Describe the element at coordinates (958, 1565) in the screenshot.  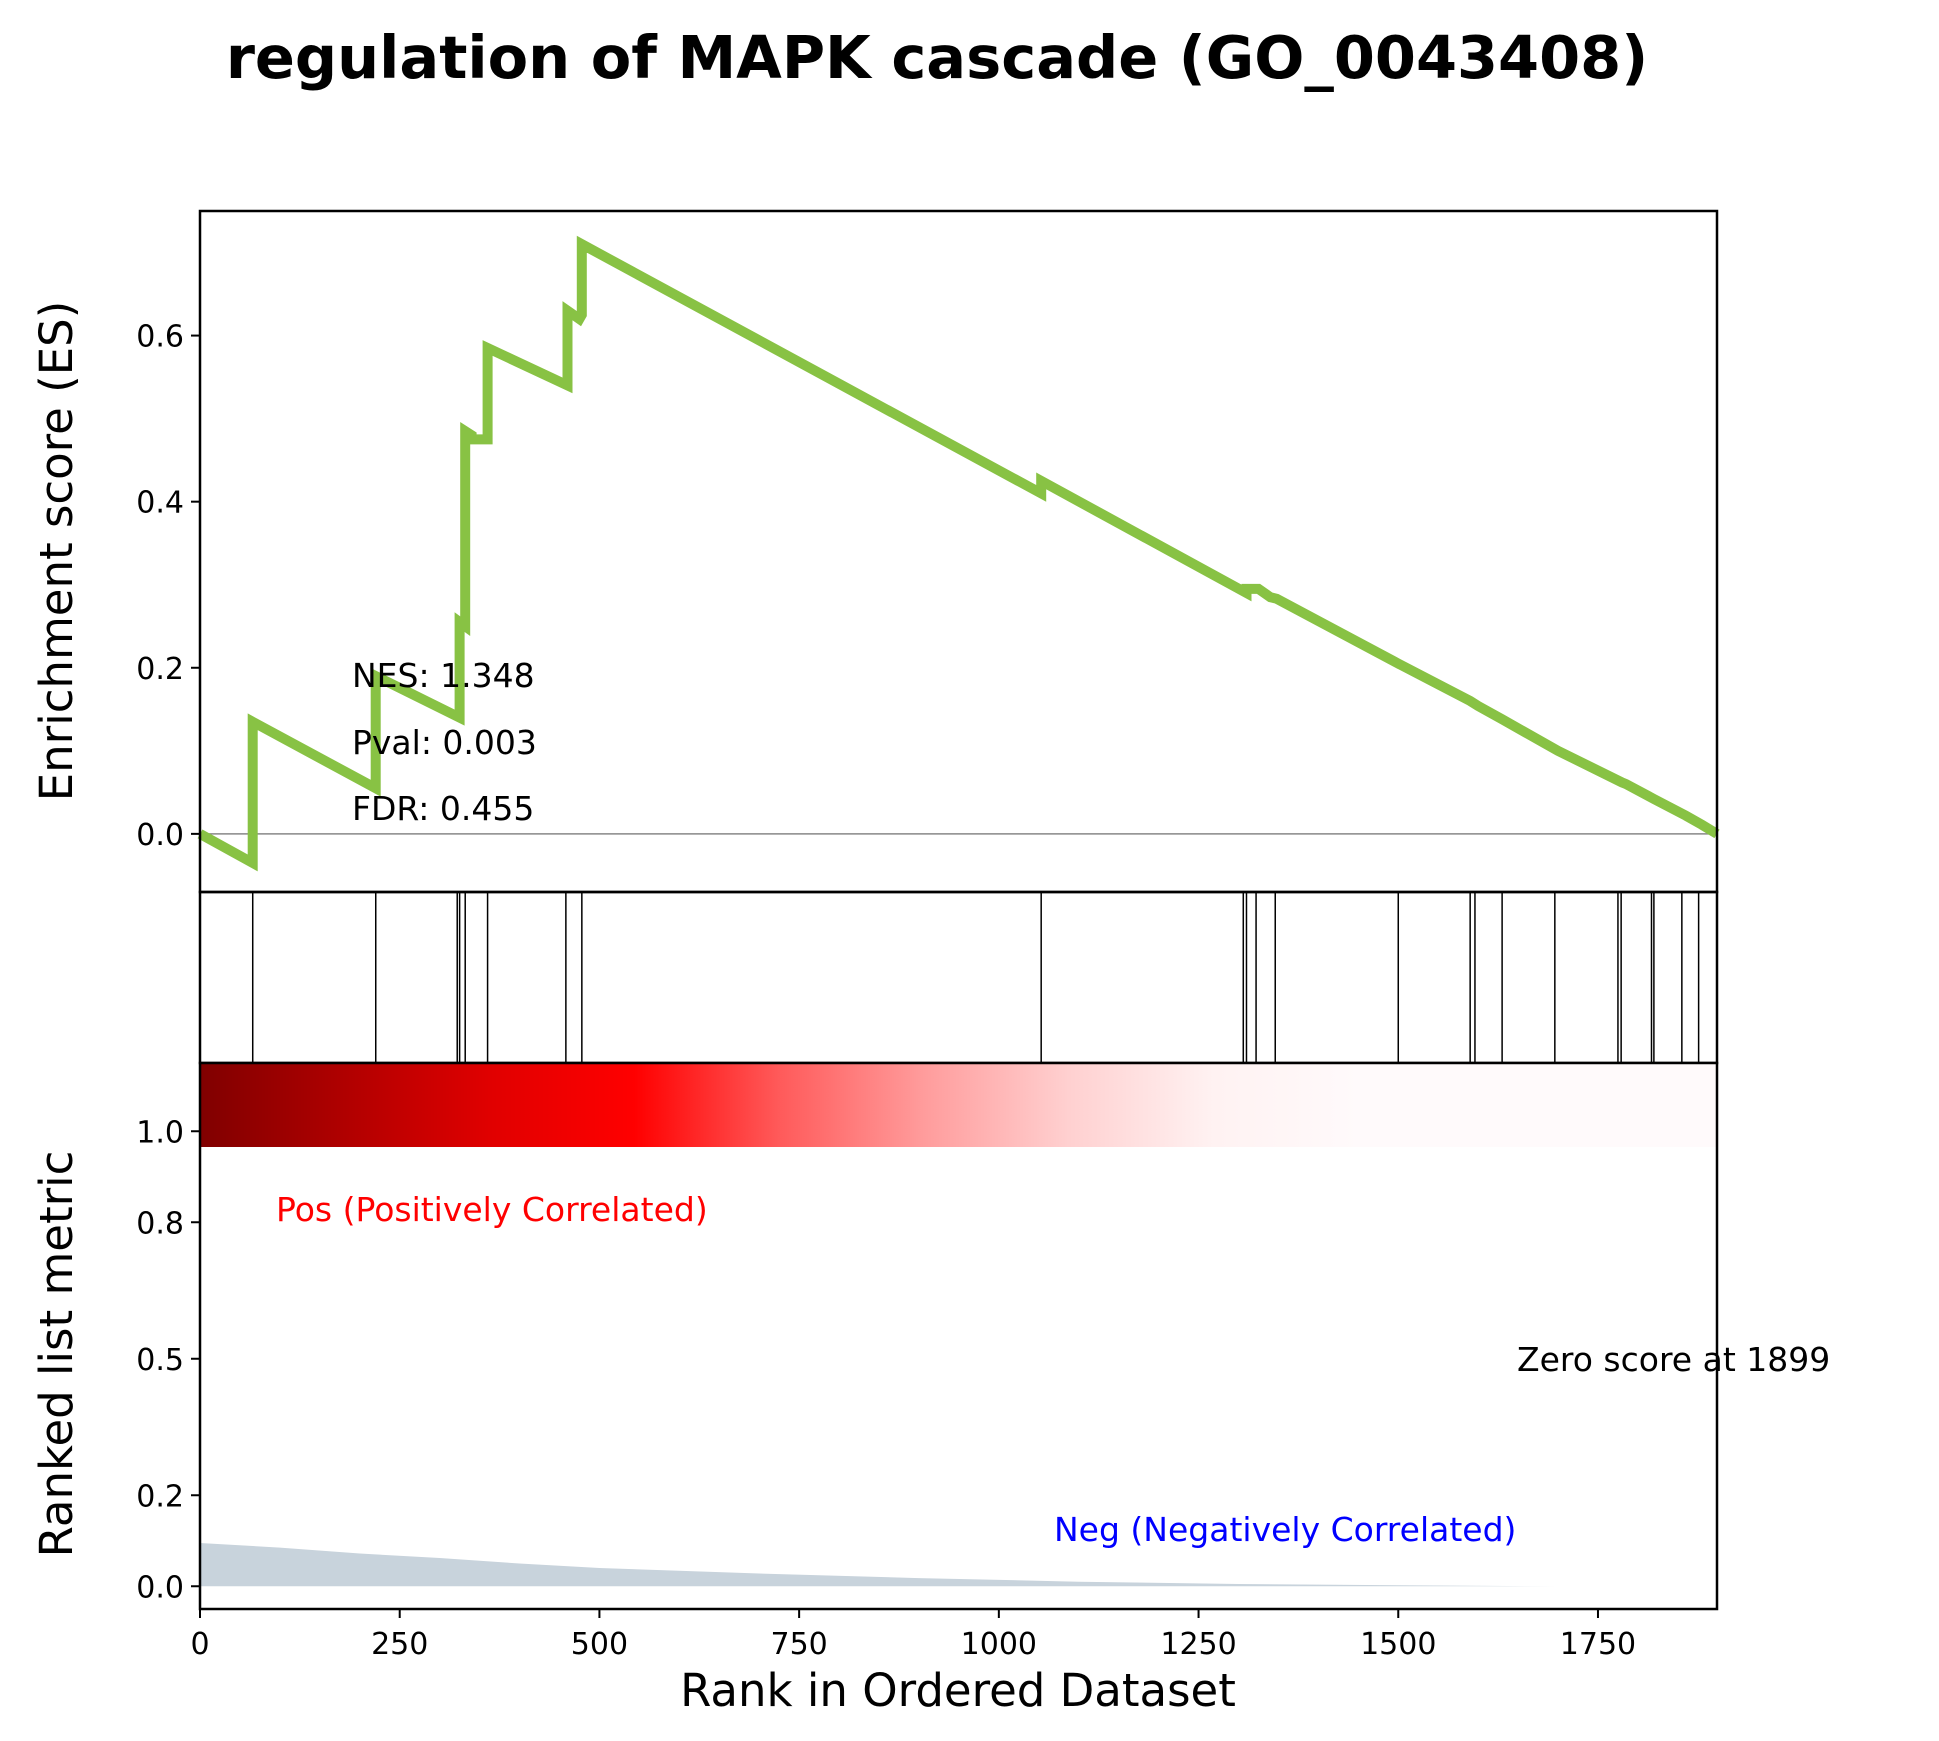
I see `metric-area` at that location.